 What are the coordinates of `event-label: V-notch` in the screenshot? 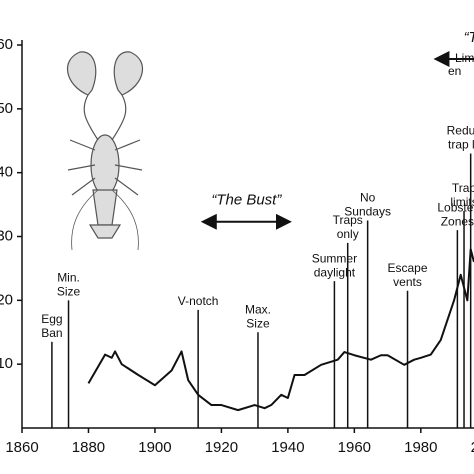 It's located at (198, 301).